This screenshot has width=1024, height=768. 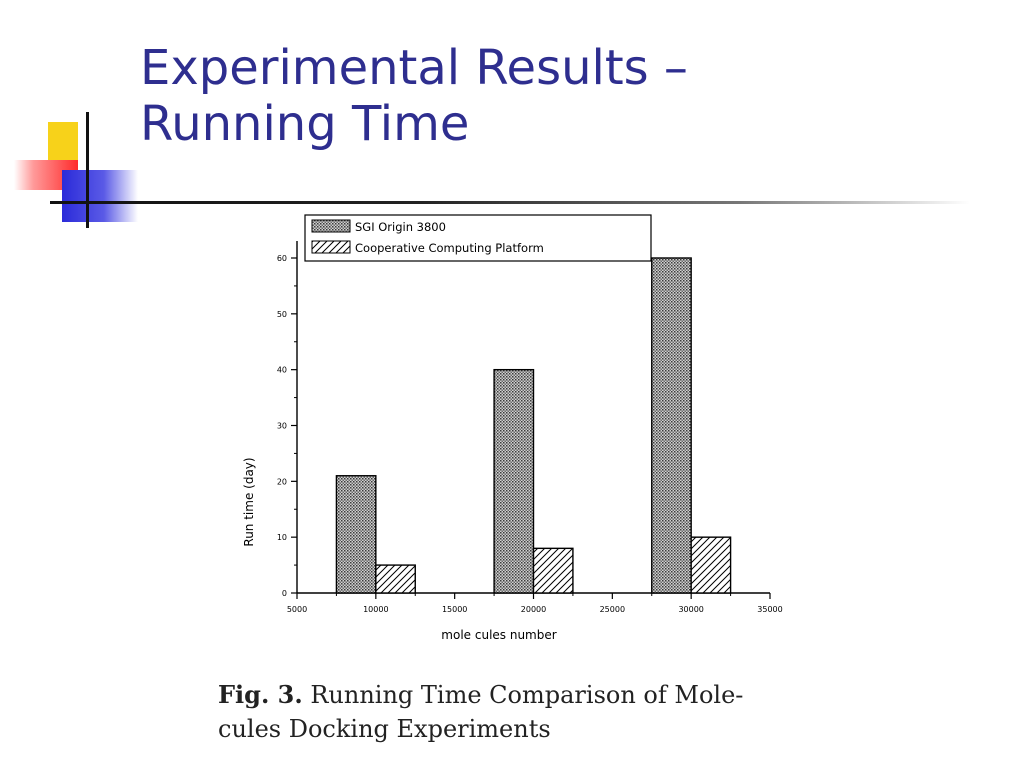 I want to click on decor-blue-square, so click(x=100, y=196).